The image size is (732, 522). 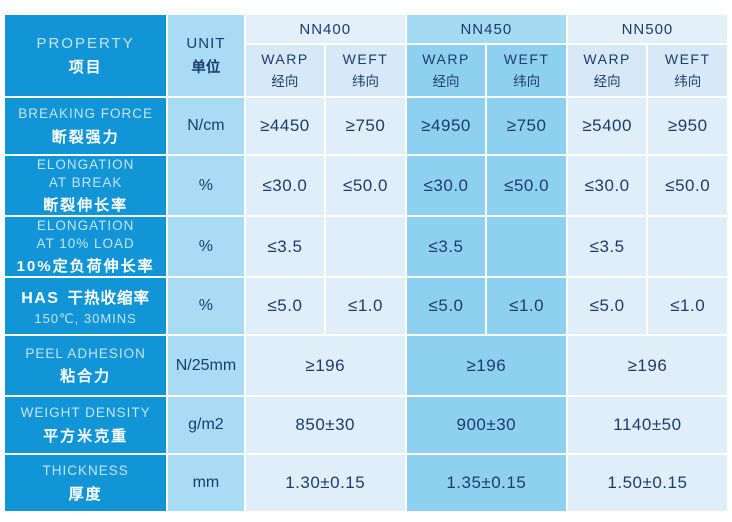 What do you see at coordinates (607, 59) in the screenshot?
I see `subheader-nn500-warp-en: WARP` at bounding box center [607, 59].